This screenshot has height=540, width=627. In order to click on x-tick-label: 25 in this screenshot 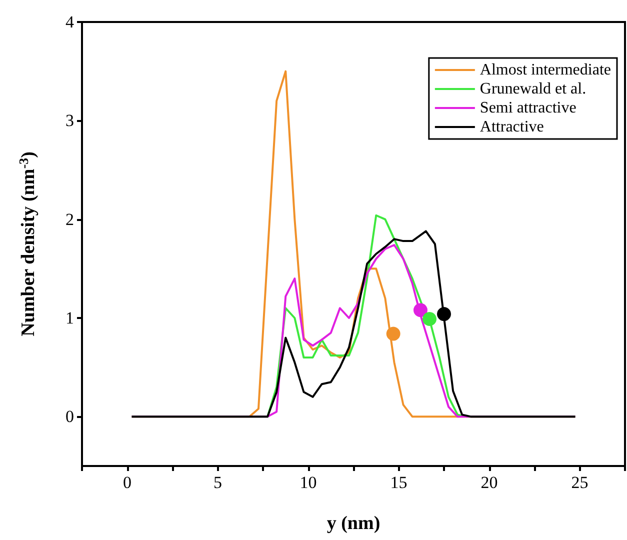, I will do `click(579, 482)`.